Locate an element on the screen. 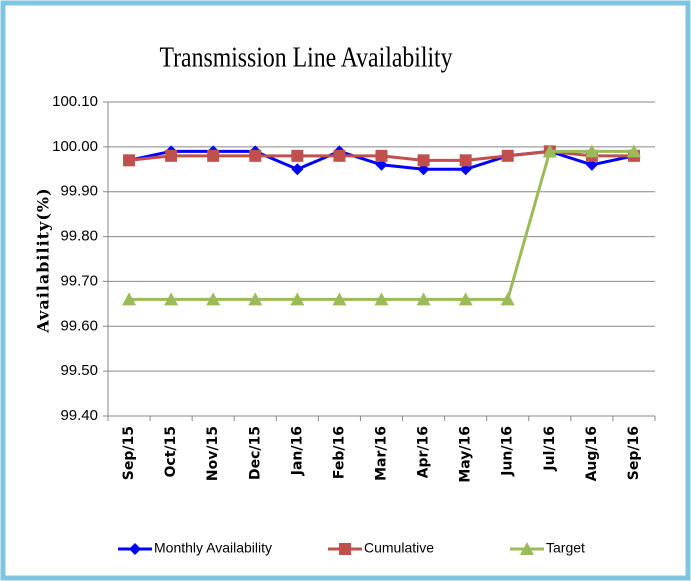  y-tick-label: 99.80 is located at coordinates (79, 236).